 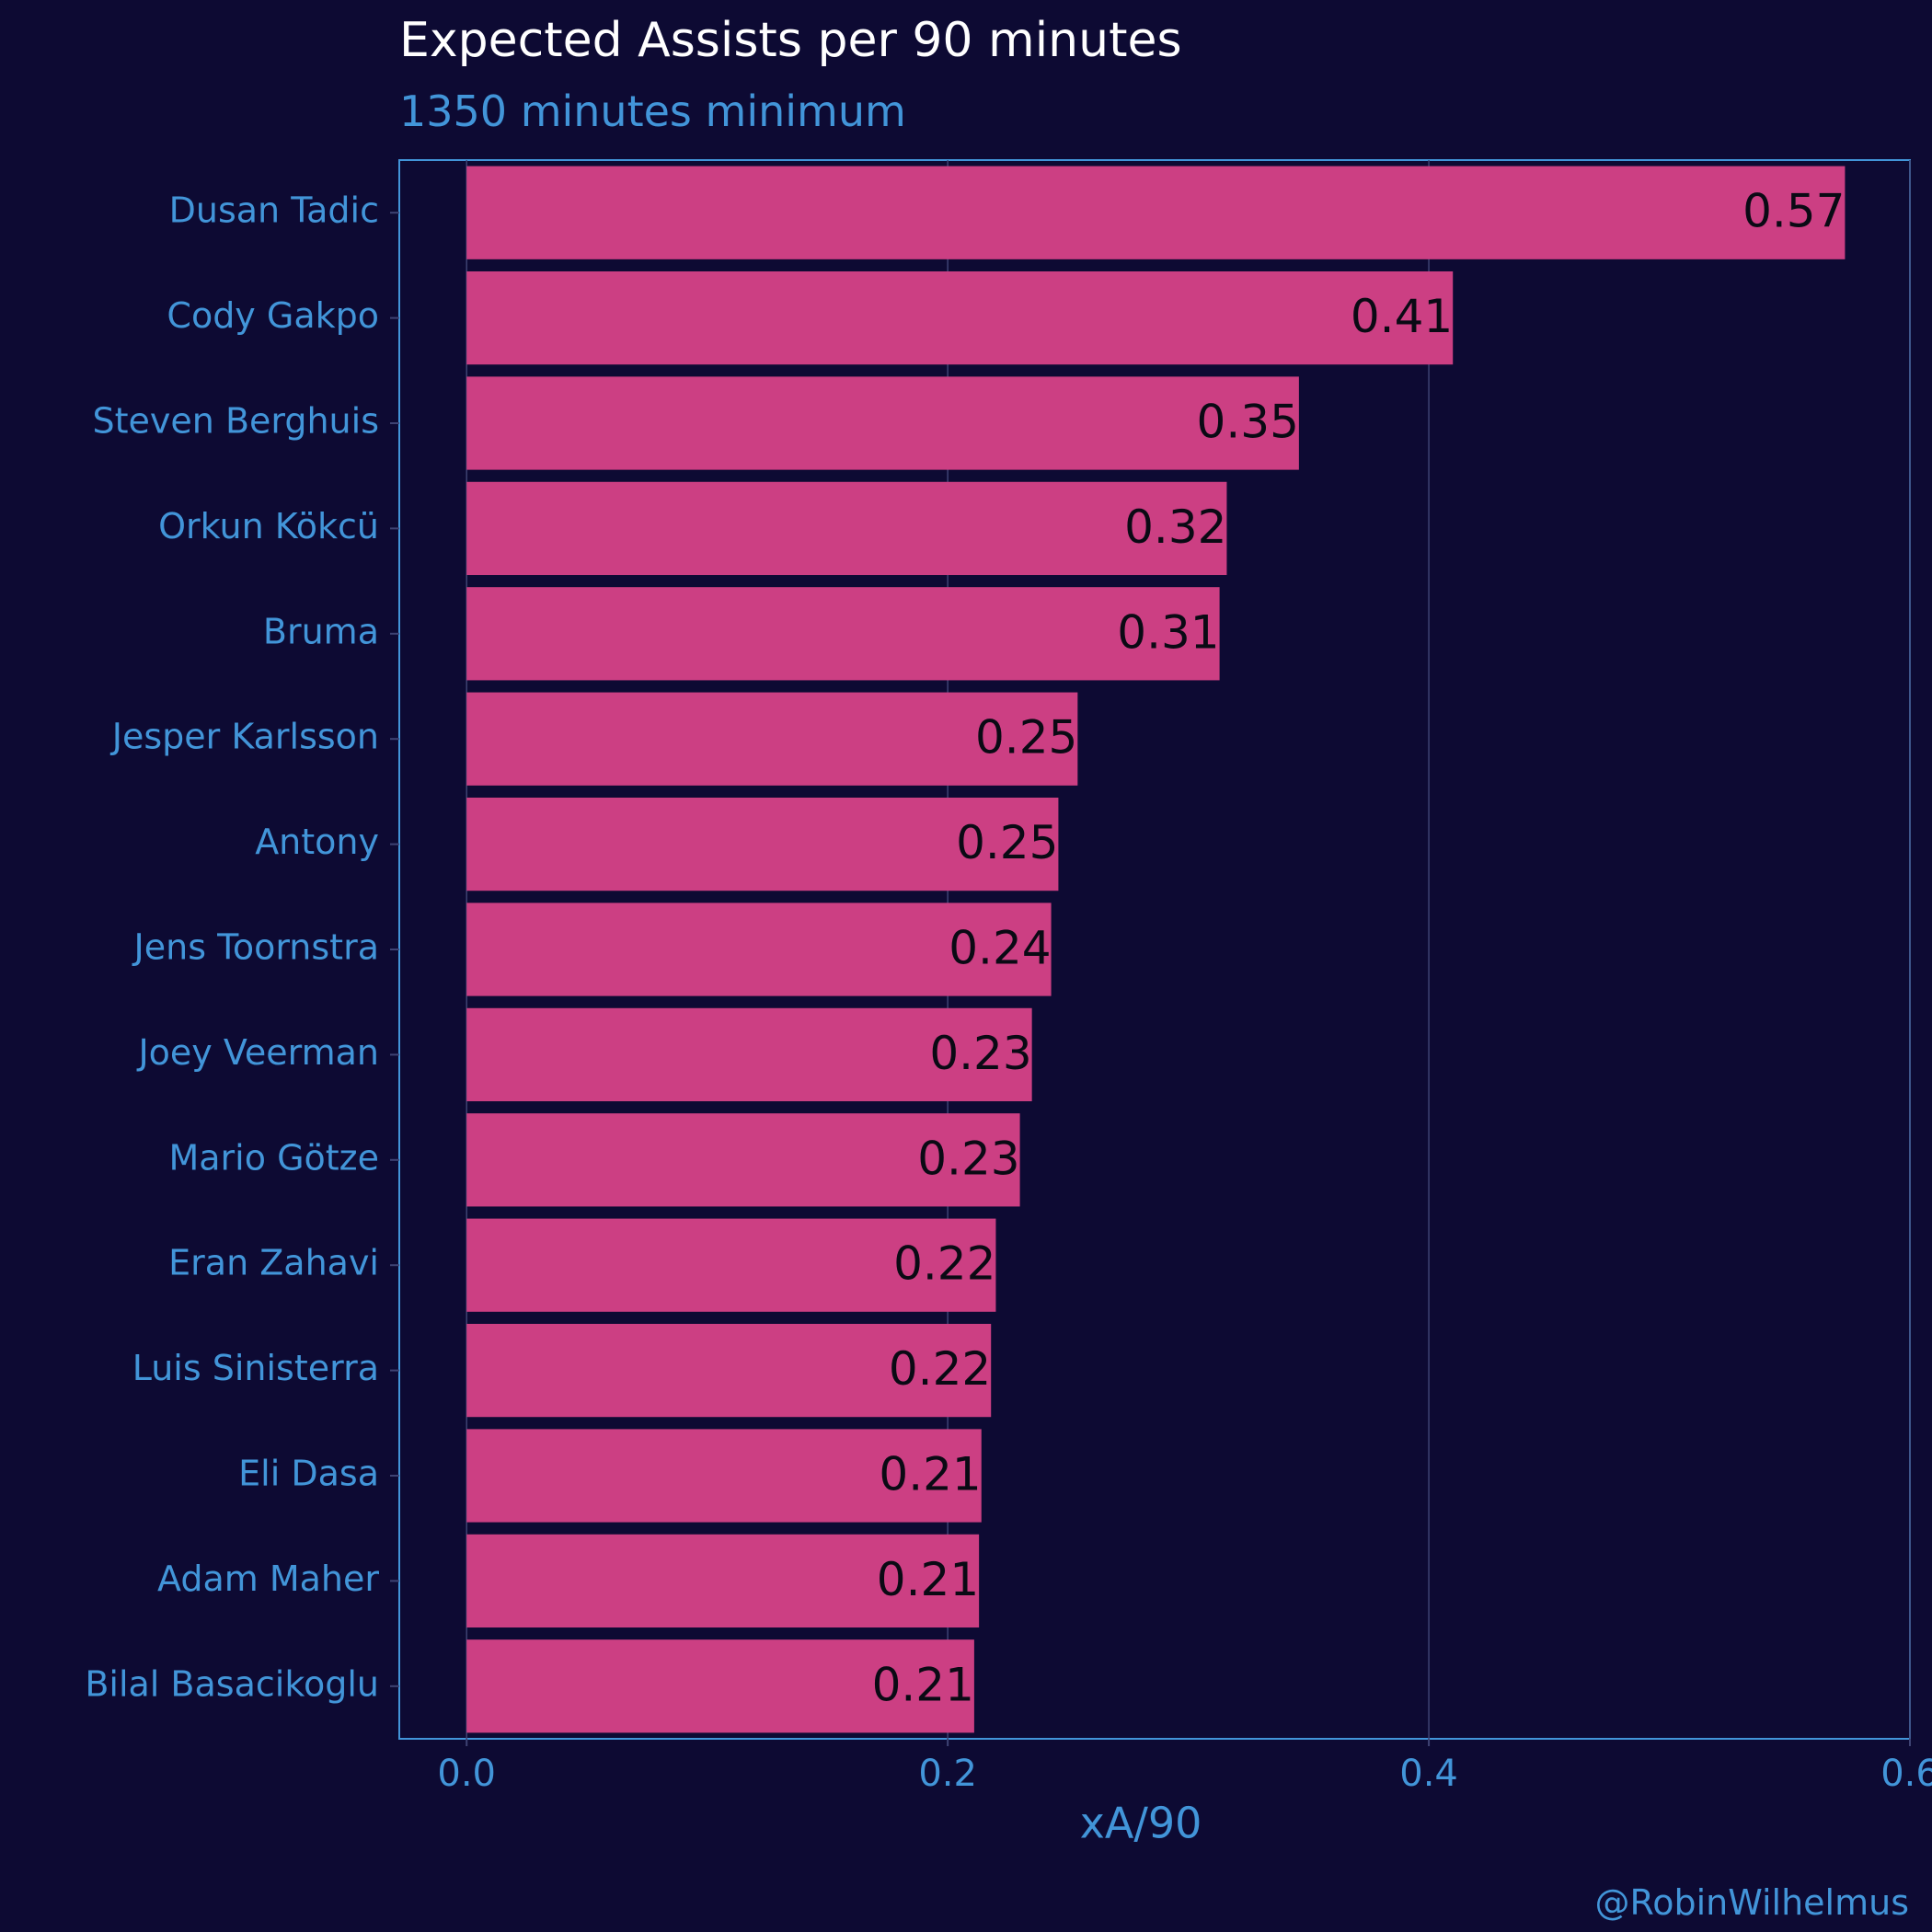 I want to click on y-tick-label: Cody Gakpo, so click(x=273, y=315).